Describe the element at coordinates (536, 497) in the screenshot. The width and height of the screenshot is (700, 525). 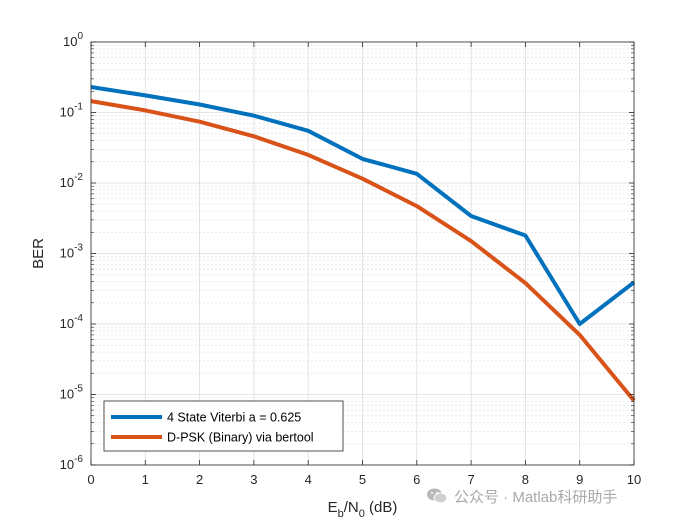
I see `watermark-text: 公众号 · Matlab科研助手` at that location.